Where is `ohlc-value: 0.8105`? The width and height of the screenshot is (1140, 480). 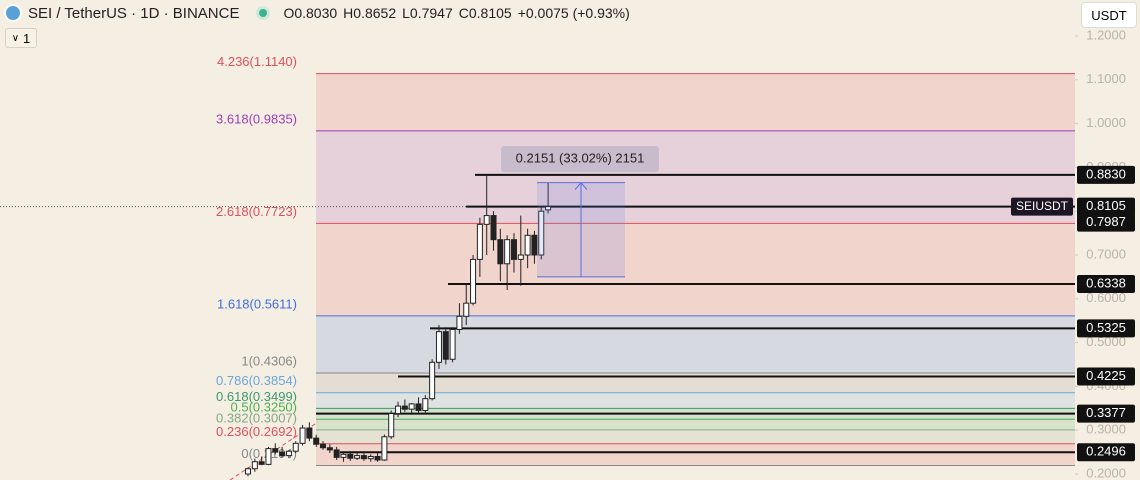 ohlc-value: 0.8105 is located at coordinates (490, 13).